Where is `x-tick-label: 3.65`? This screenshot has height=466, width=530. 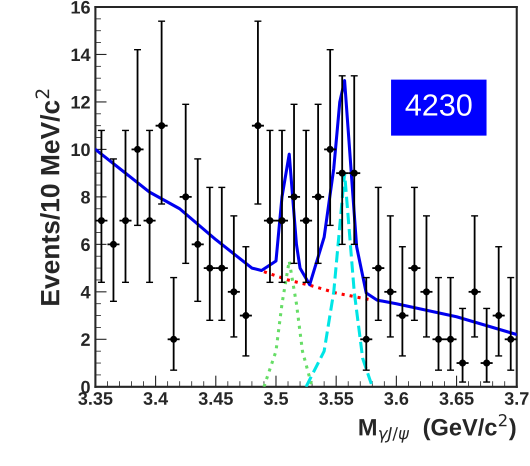 x-tick-label: 3.65 is located at coordinates (456, 398).